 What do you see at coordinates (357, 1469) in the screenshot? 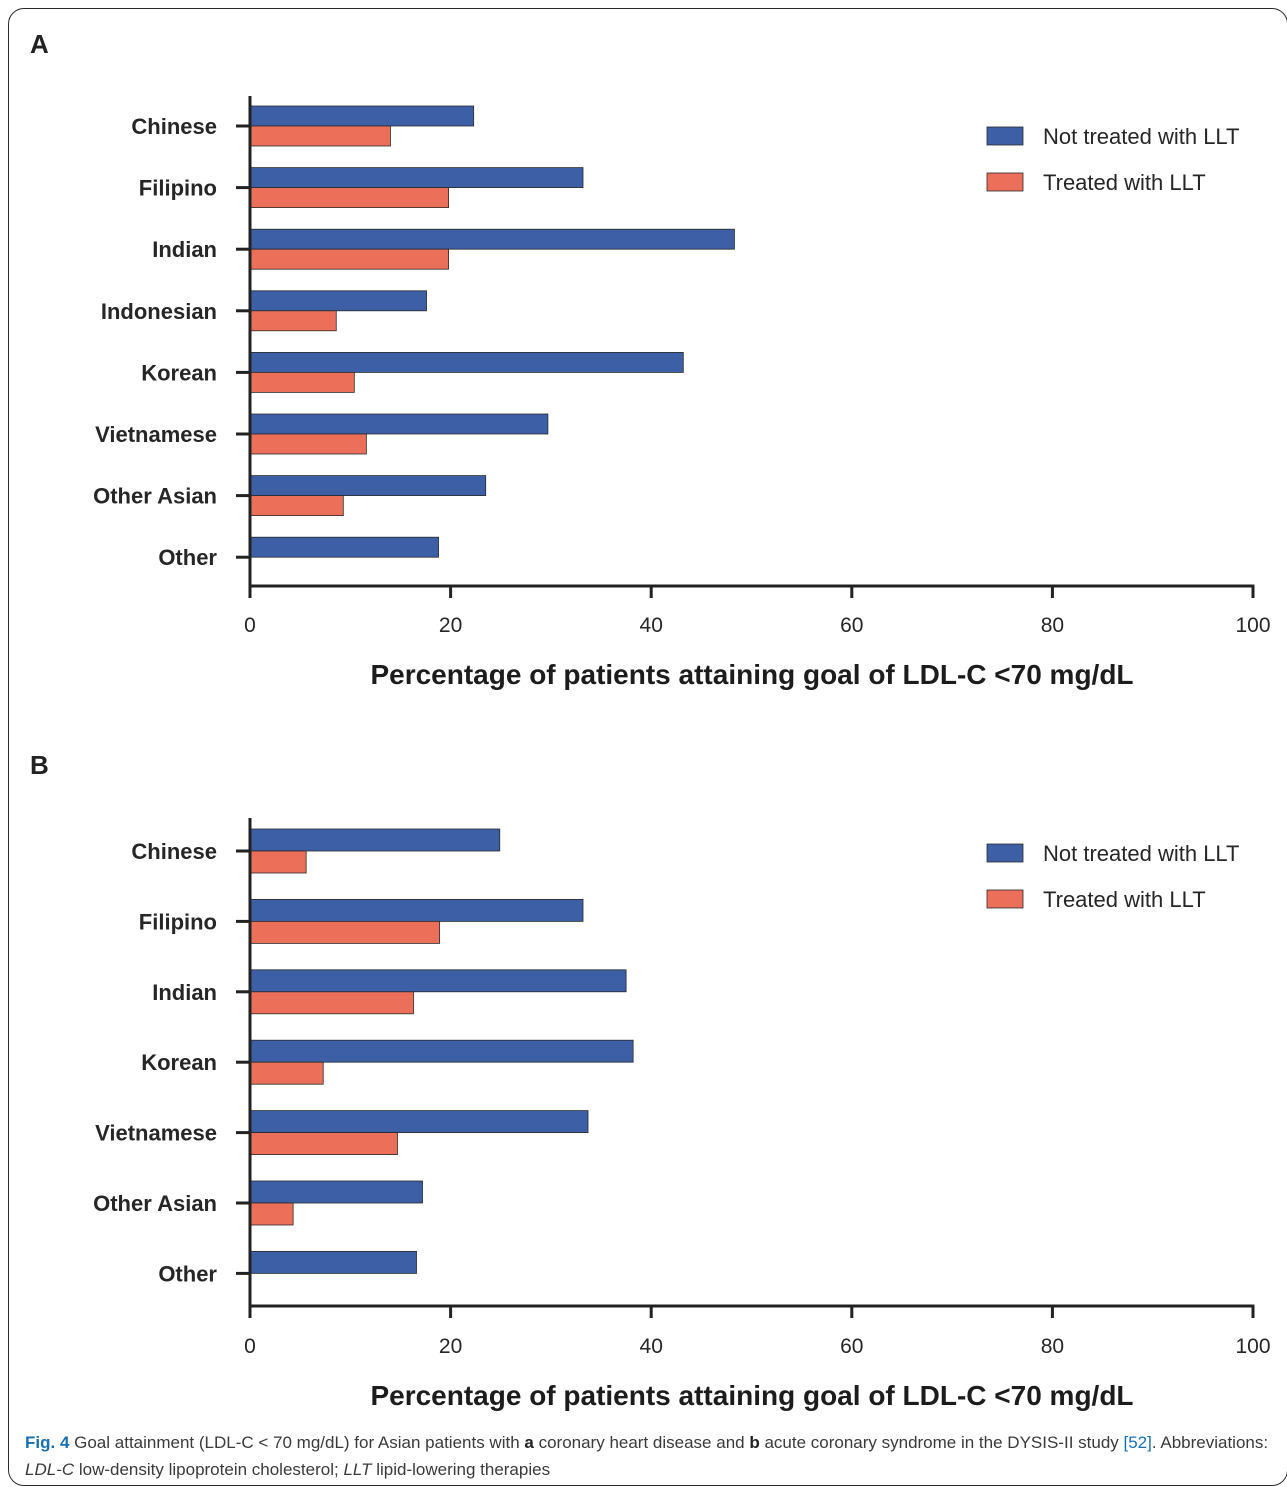
I see `caption-abbr-llt: LLT` at bounding box center [357, 1469].